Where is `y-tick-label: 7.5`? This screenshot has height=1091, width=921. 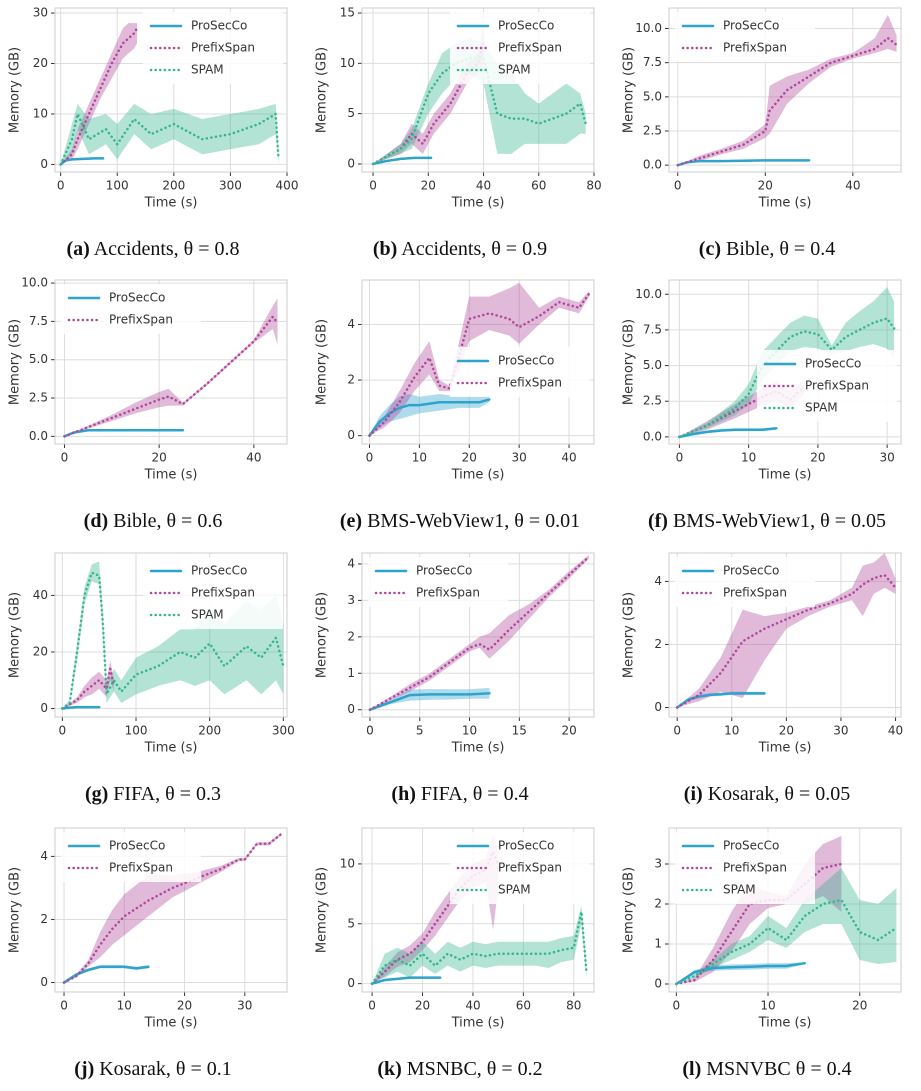 y-tick-label: 7.5 is located at coordinates (652, 62).